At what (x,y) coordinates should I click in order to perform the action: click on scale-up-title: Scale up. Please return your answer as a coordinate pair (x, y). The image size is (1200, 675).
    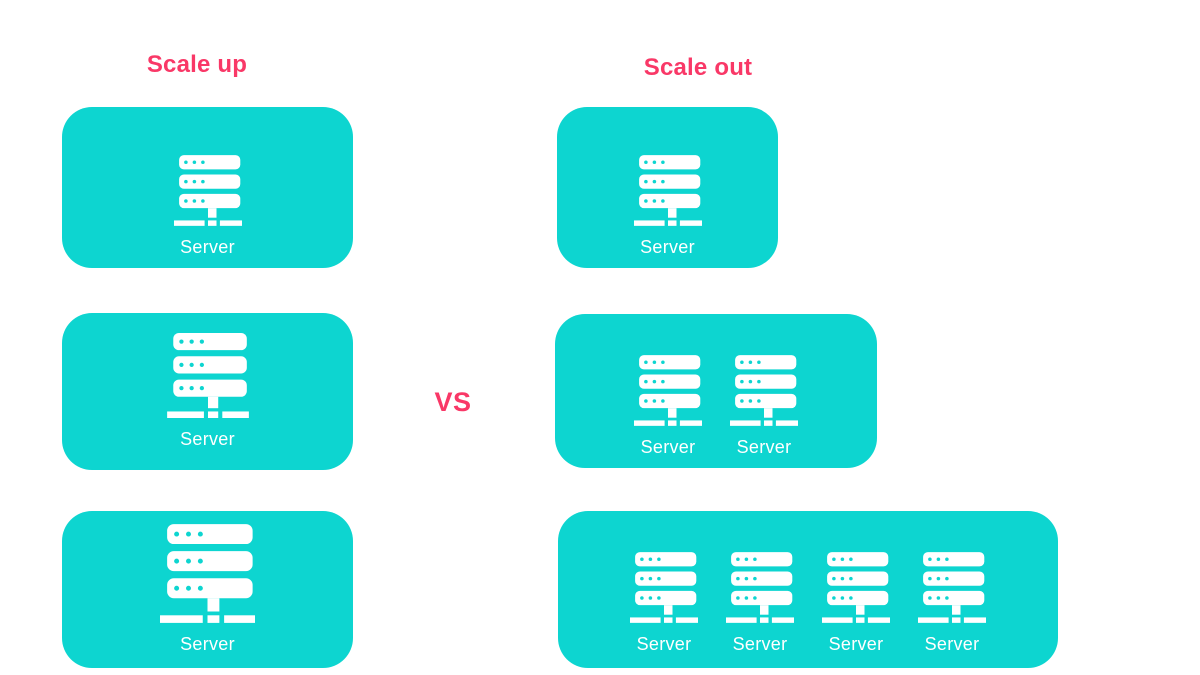
    Looking at the image, I should click on (197, 64).